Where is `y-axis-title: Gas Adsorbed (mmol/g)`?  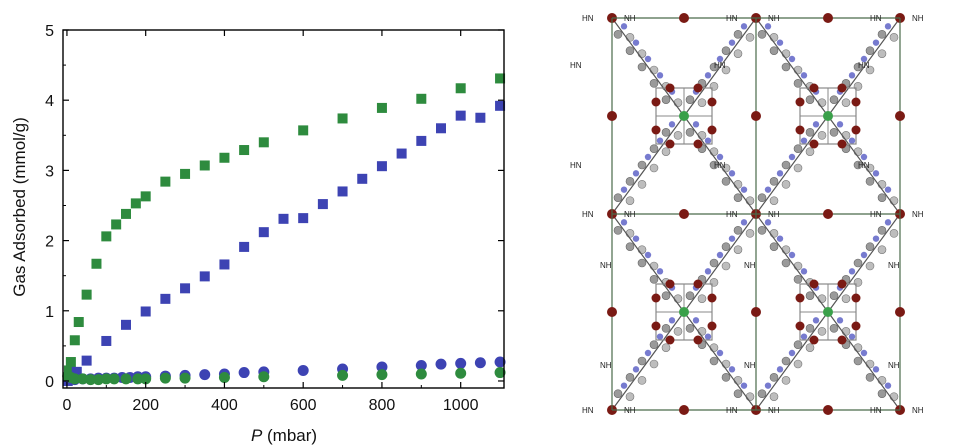 y-axis-title: Gas Adsorbed (mmol/g) is located at coordinates (19, 207).